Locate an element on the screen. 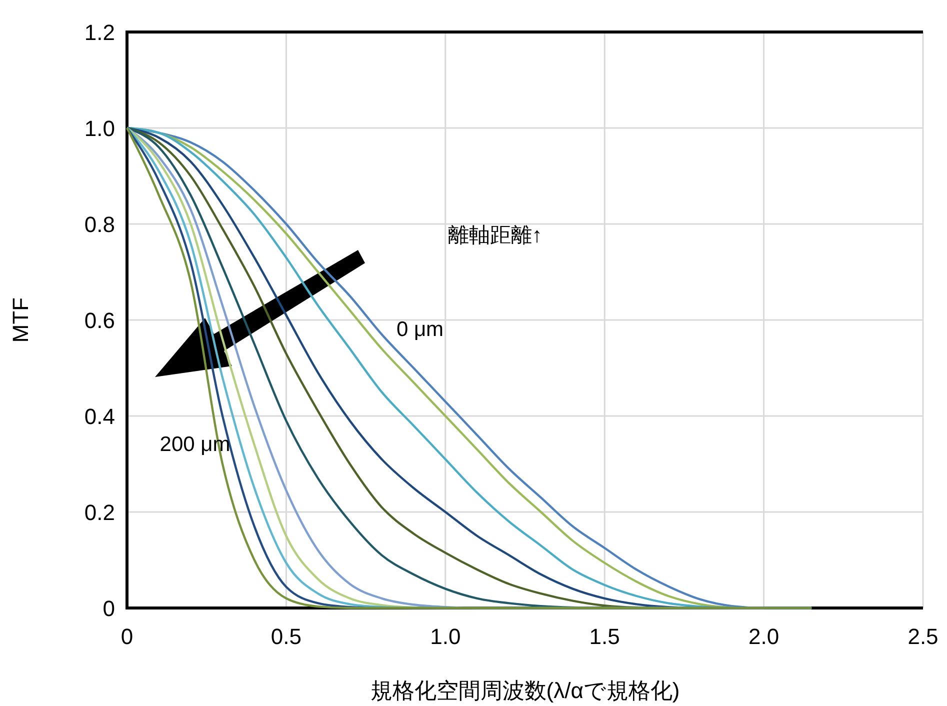 This screenshot has width=947, height=706. annotation: 離軸距離↑ is located at coordinates (495, 235).